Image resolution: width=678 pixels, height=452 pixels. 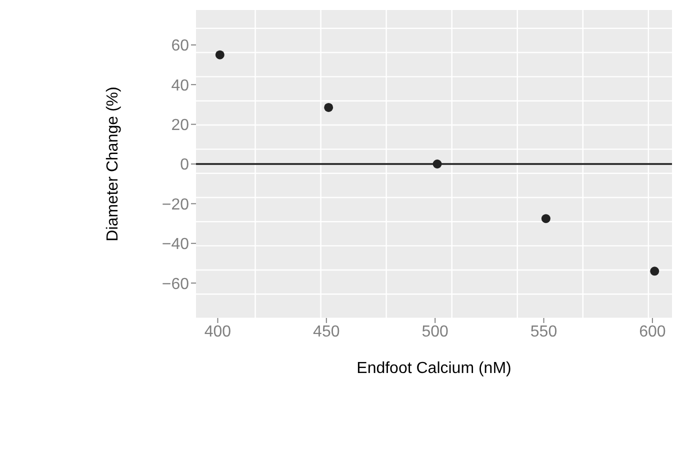 What do you see at coordinates (180, 125) in the screenshot?
I see `y-tick-label: 20` at bounding box center [180, 125].